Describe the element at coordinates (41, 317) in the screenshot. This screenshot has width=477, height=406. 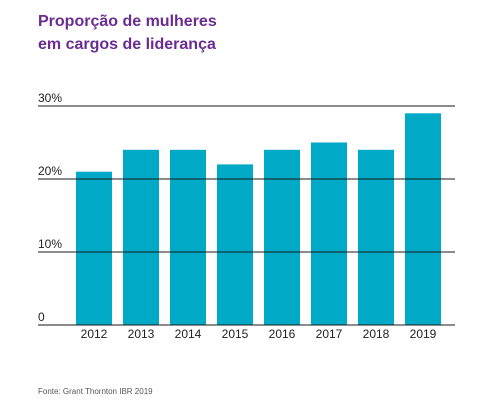
I see `y-tick-label: 0` at that location.